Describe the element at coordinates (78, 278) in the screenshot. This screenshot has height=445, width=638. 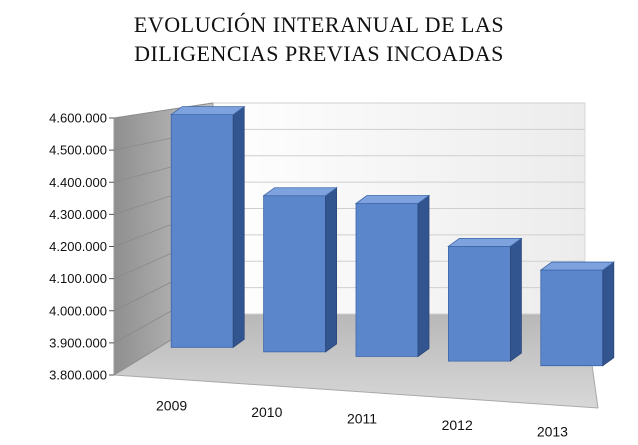
I see `y-tick-label: 4.100.000` at that location.